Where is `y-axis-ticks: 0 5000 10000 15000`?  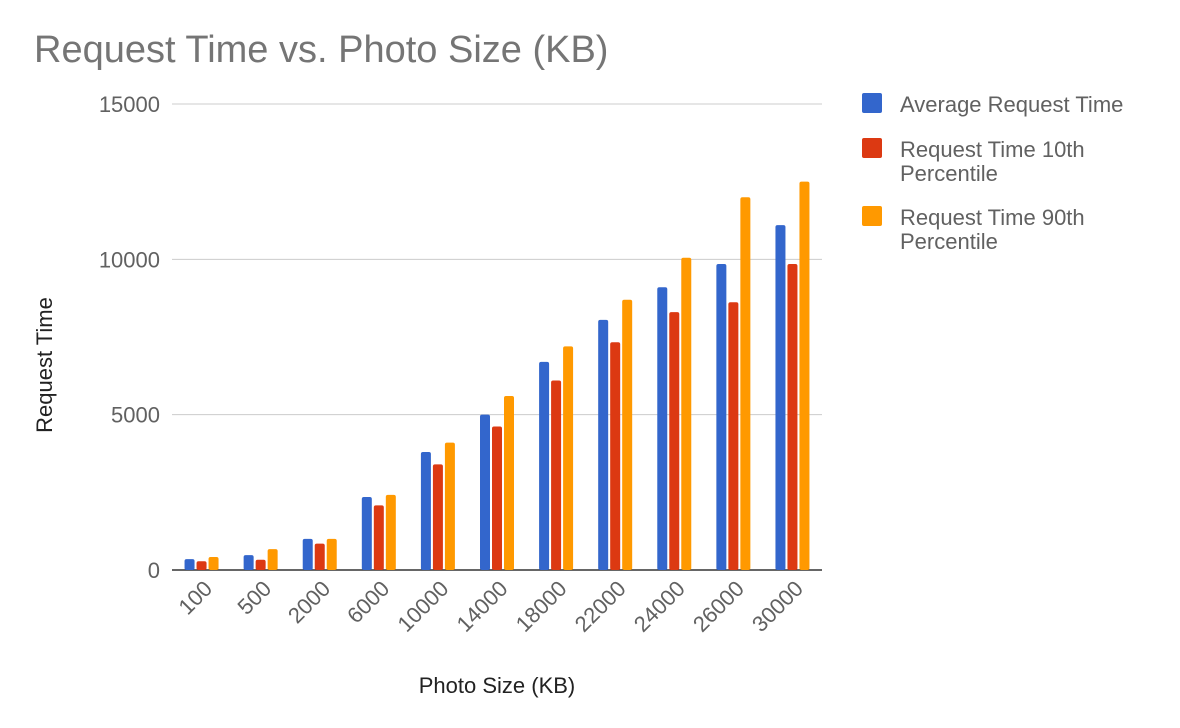 y-axis-ticks: 0 5000 10000 15000 is located at coordinates (129, 337).